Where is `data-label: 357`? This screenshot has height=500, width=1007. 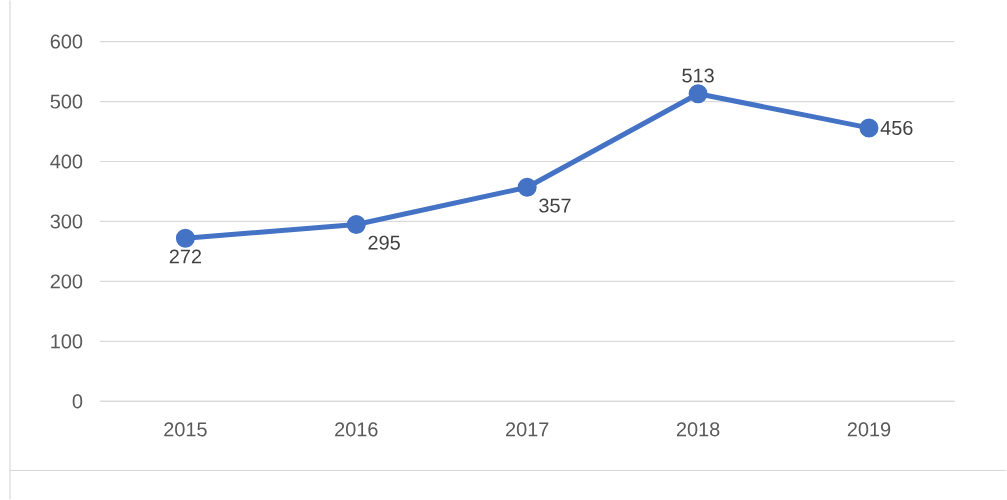
data-label: 357 is located at coordinates (555, 205).